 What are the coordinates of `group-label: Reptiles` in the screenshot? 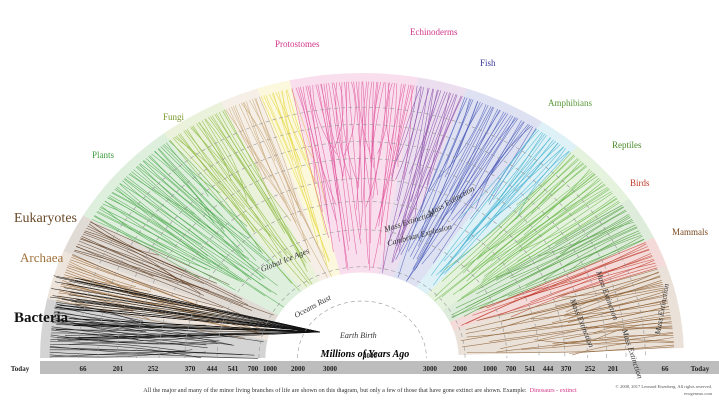 It's located at (627, 145).